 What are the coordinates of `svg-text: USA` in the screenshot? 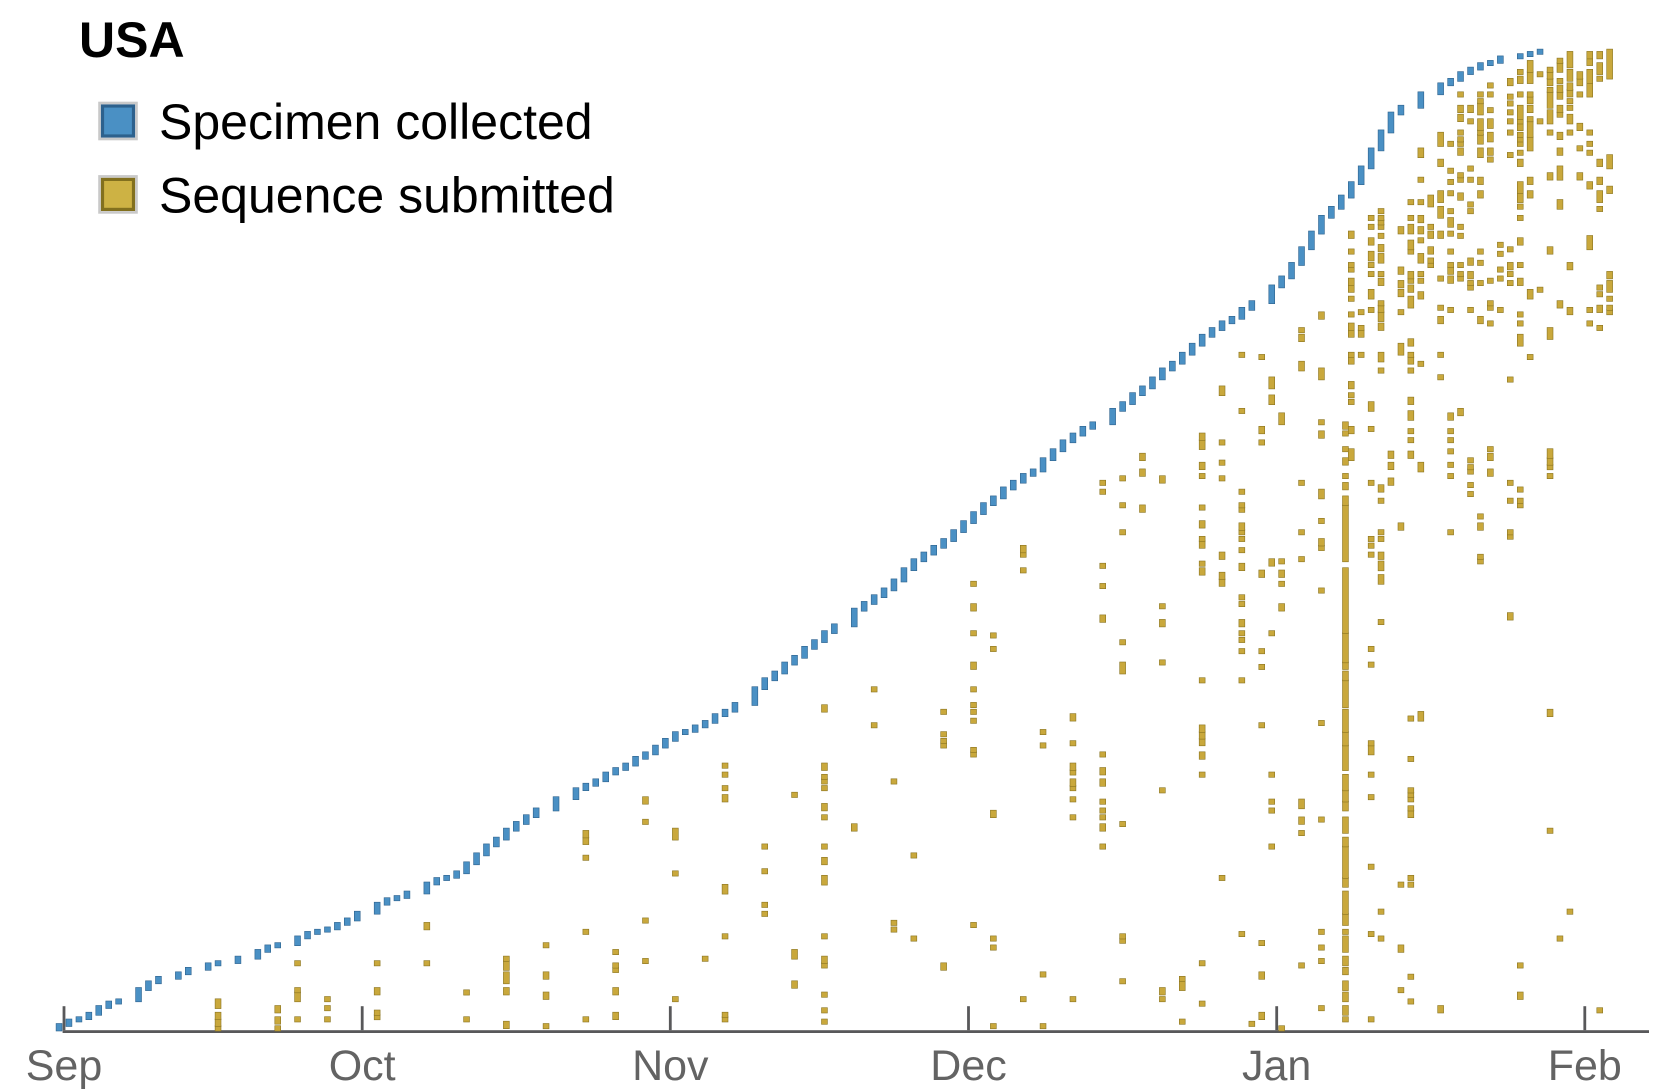 It's located at (132, 40).